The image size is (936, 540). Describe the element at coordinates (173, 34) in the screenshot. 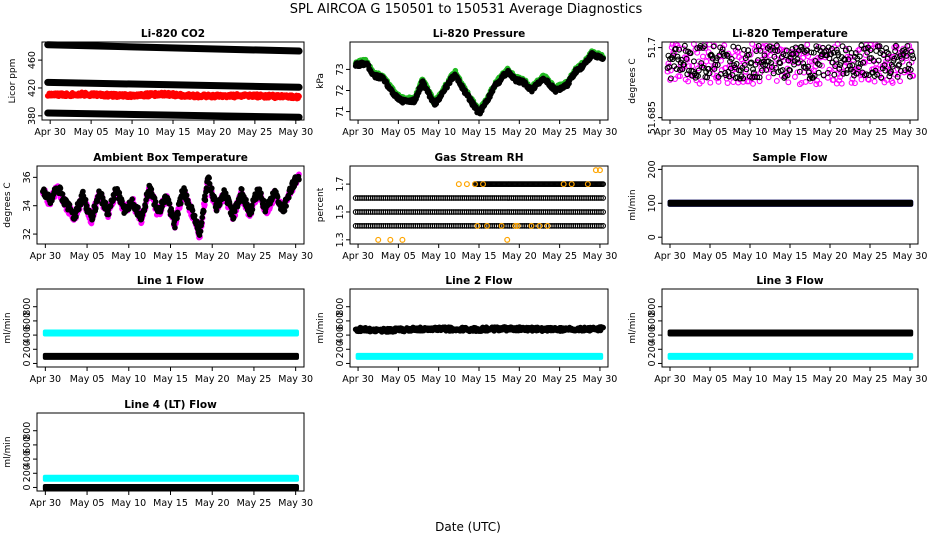

I see `panel-title: Li-820 CO2` at that location.